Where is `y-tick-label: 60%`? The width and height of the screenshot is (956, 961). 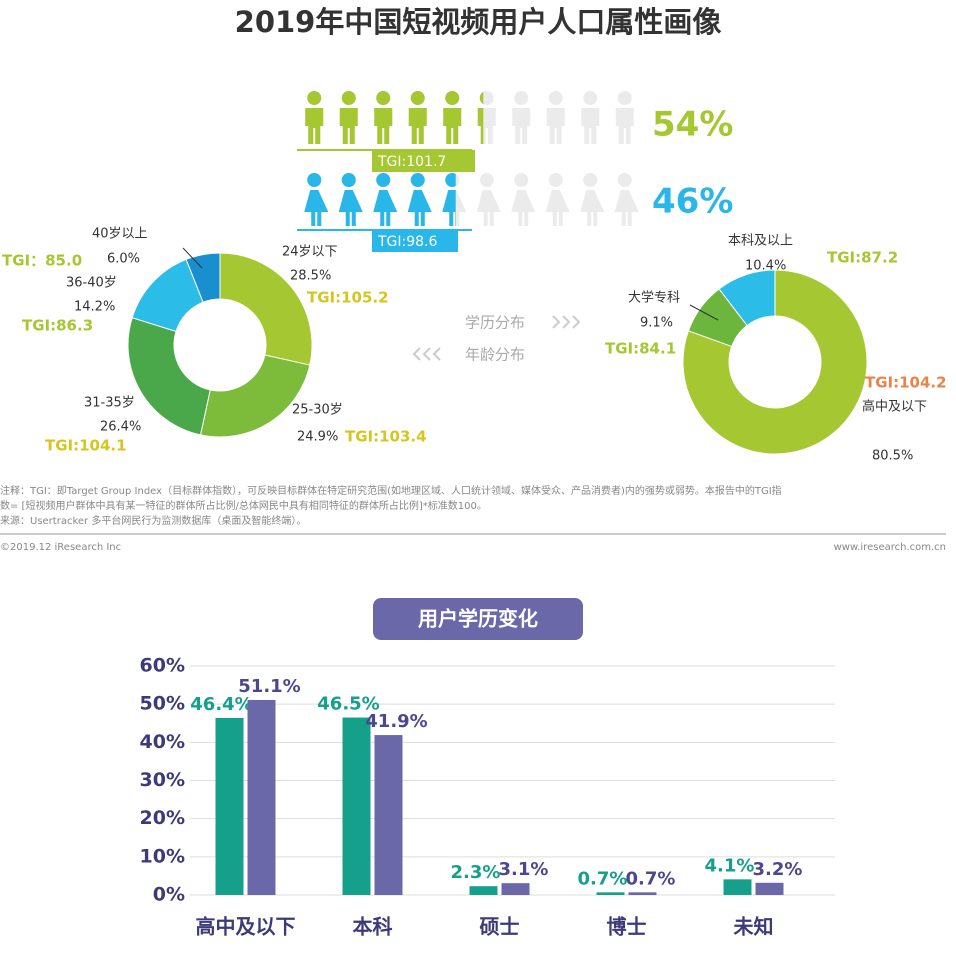
y-tick-label: 60% is located at coordinates (162, 666).